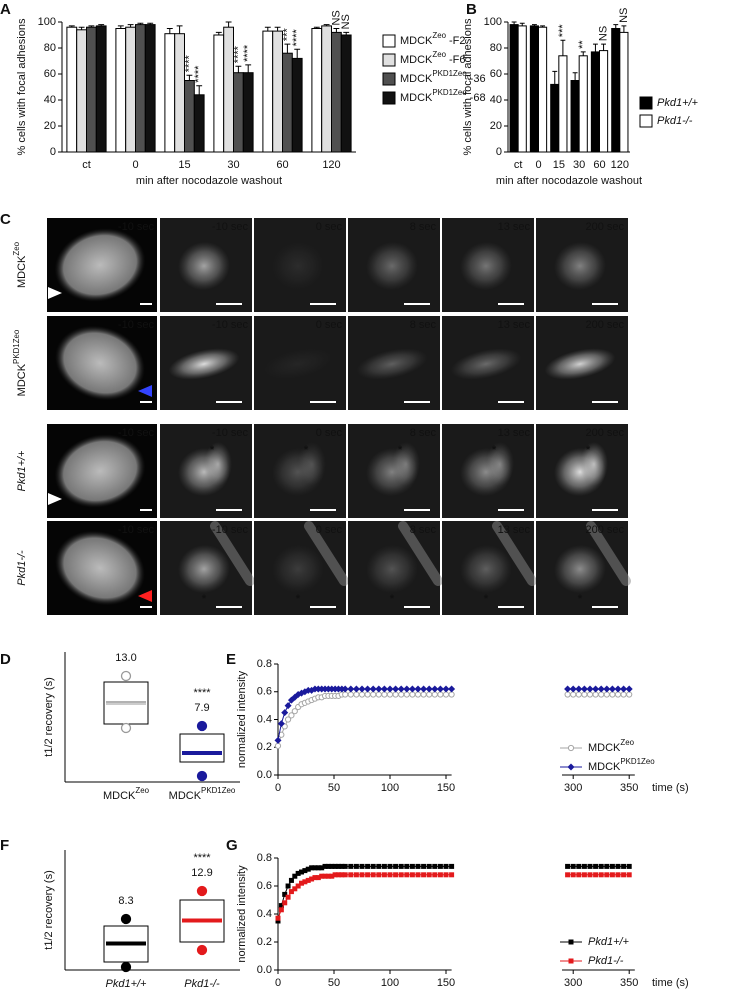 The height and width of the screenshot is (992, 731). Describe the element at coordinates (306, 450) in the screenshot. I see `asterisk: *` at that location.